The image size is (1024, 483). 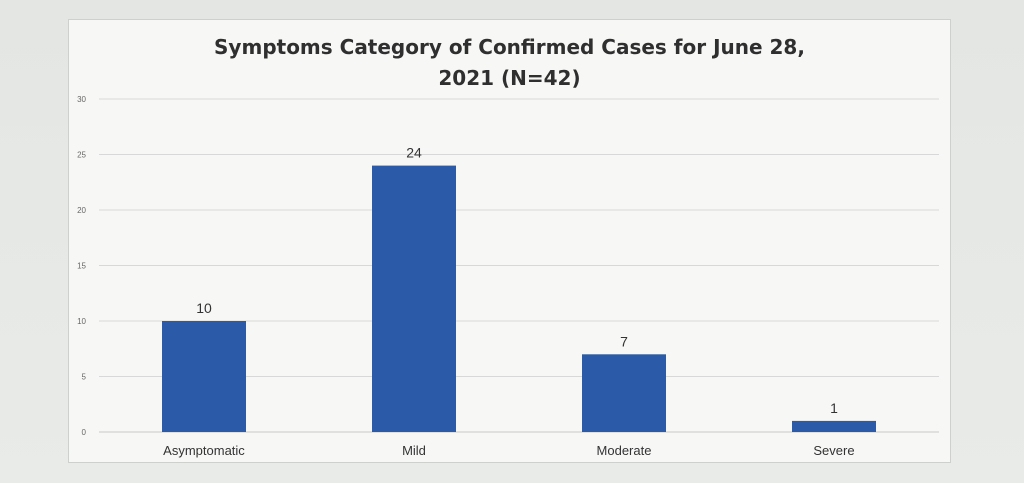 What do you see at coordinates (81, 99) in the screenshot?
I see `y-tick-label: 30` at bounding box center [81, 99].